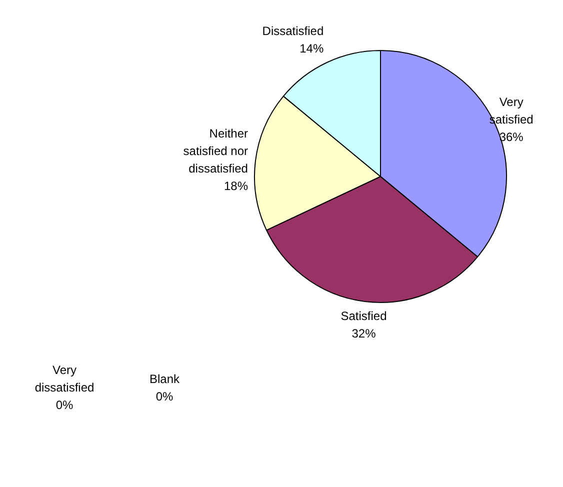 This screenshot has height=487, width=563. Describe the element at coordinates (511, 137) in the screenshot. I see `data-label: 36%` at that location.